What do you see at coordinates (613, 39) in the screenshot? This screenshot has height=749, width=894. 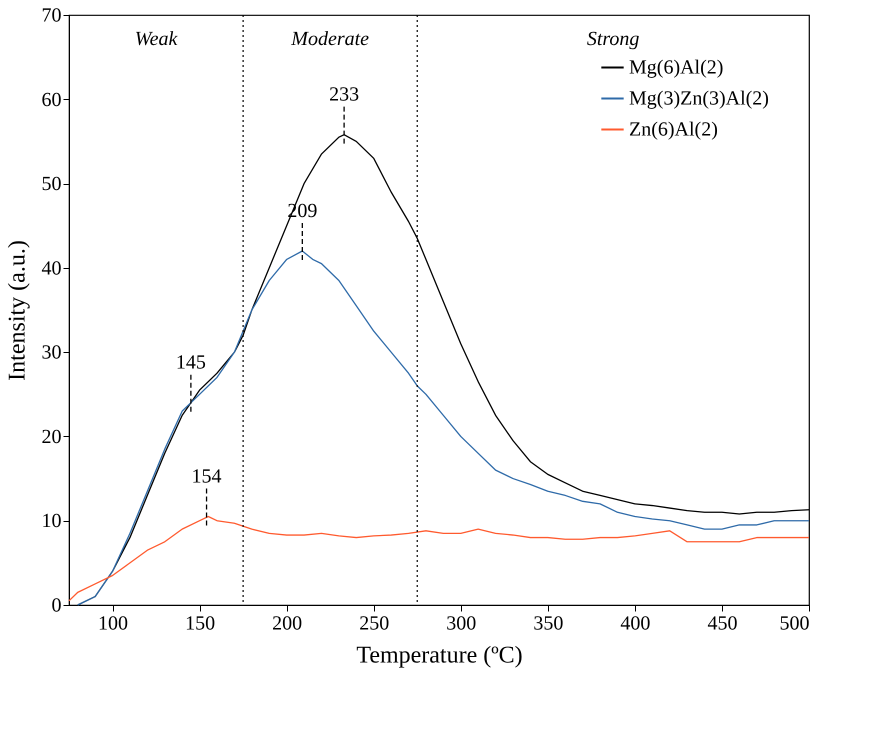 I see `annotation: Strong` at bounding box center [613, 39].